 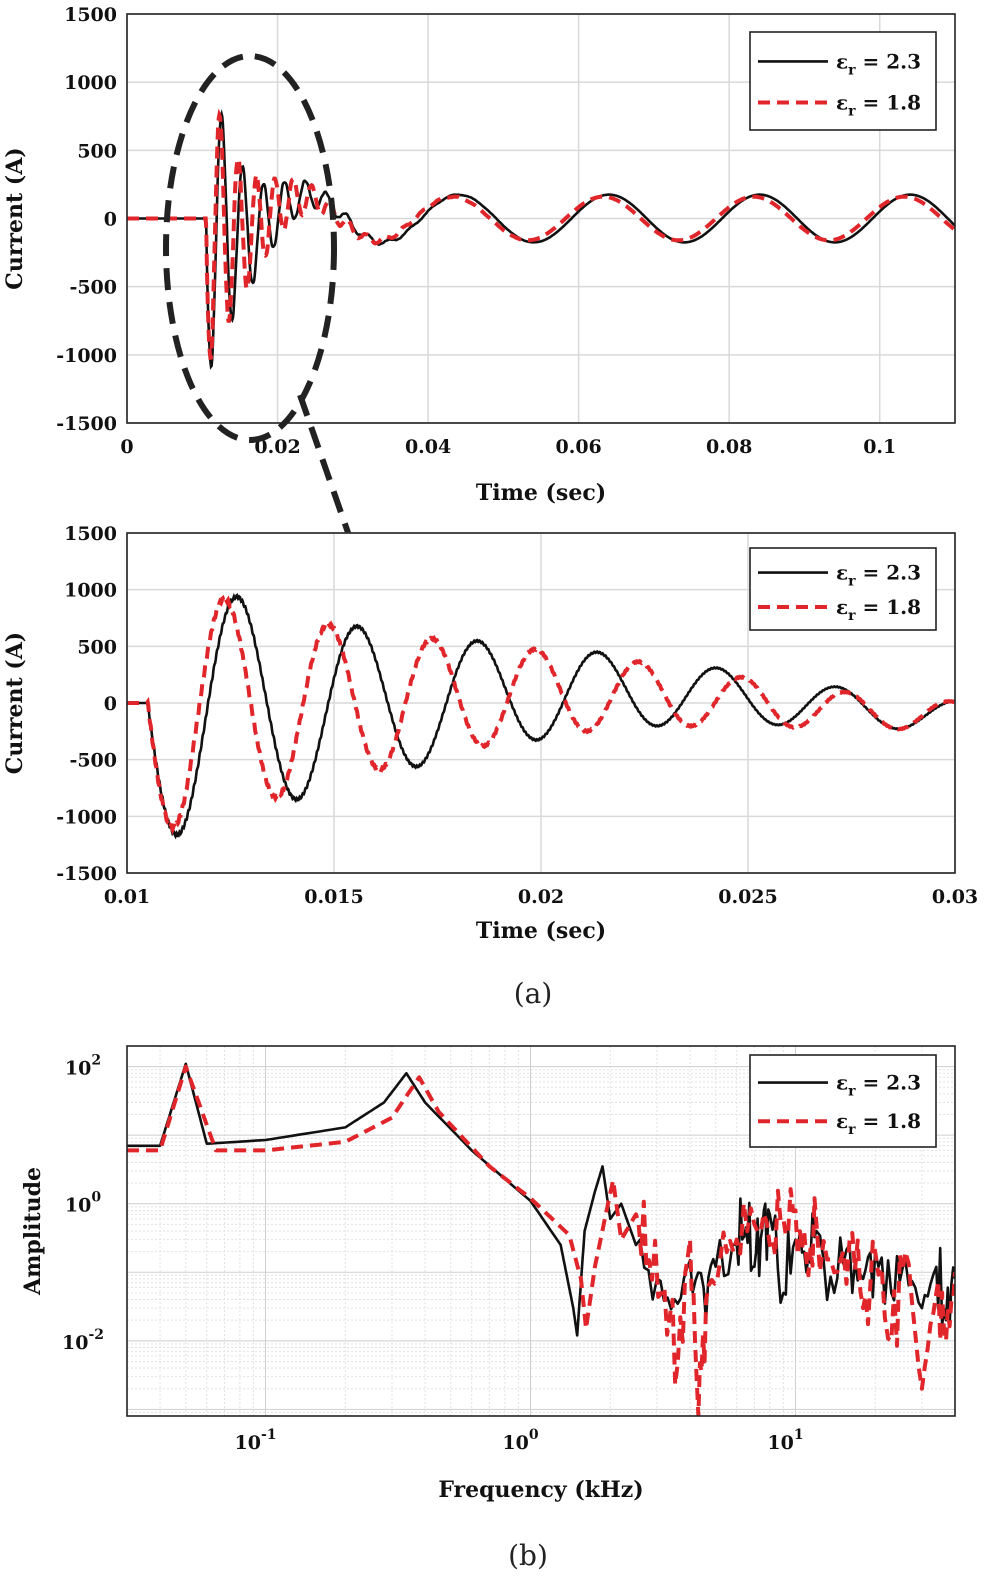 What do you see at coordinates (748, 897) in the screenshot?
I see `x-tick-label: 0.025` at bounding box center [748, 897].